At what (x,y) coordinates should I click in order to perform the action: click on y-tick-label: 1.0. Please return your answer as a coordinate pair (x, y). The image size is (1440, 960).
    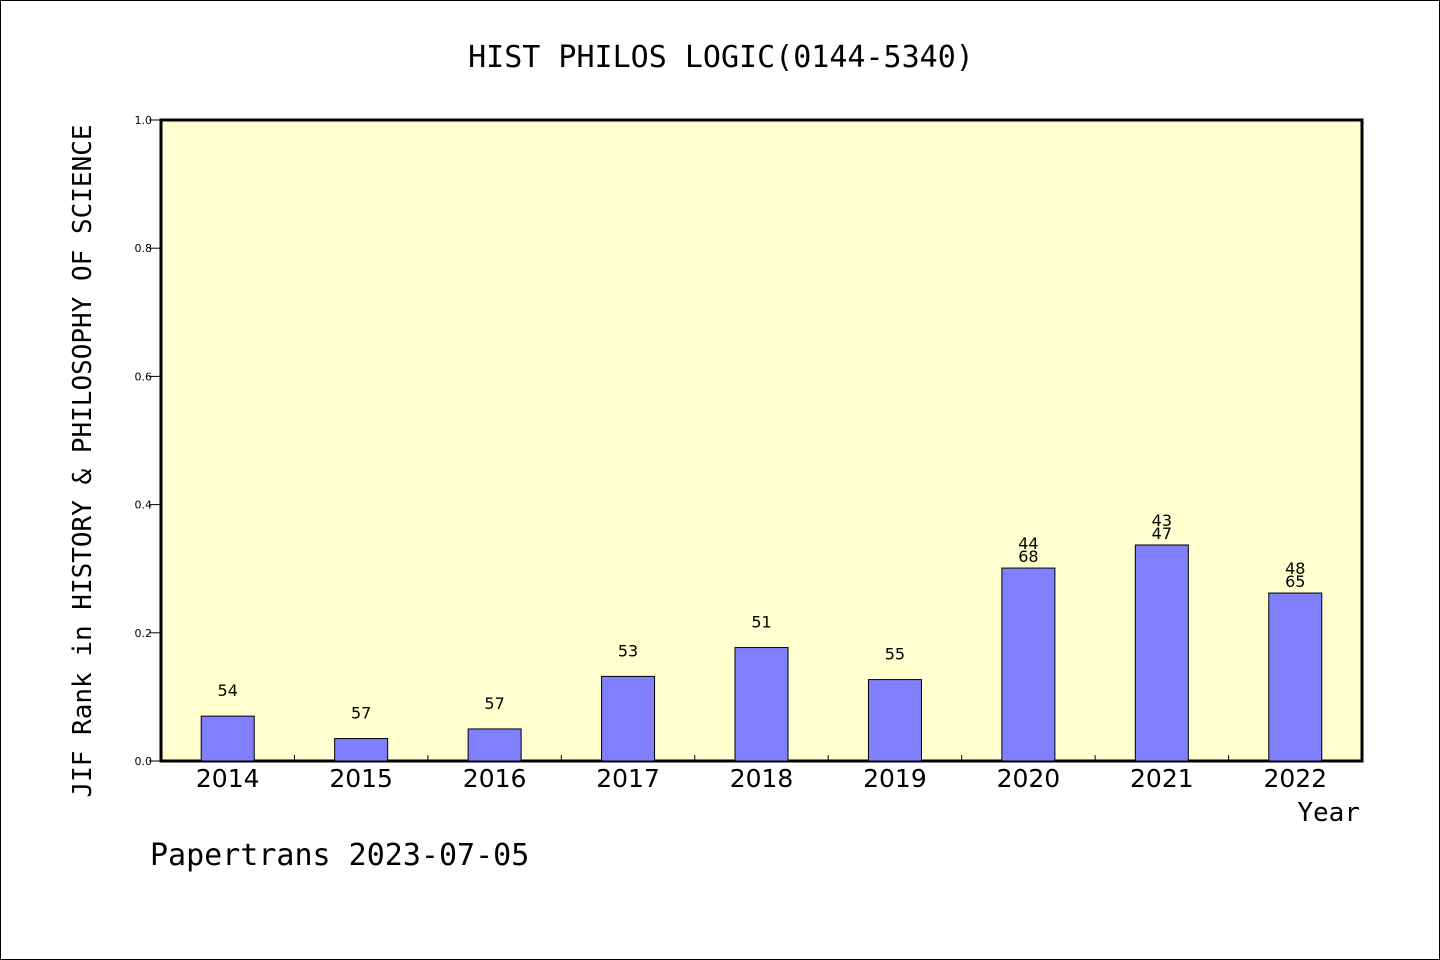
    Looking at the image, I should click on (144, 120).